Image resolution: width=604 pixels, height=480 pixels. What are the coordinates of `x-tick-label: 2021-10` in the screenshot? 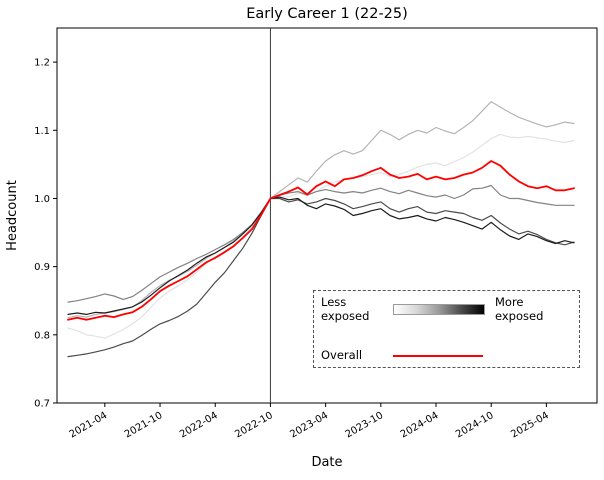 It's located at (144, 425).